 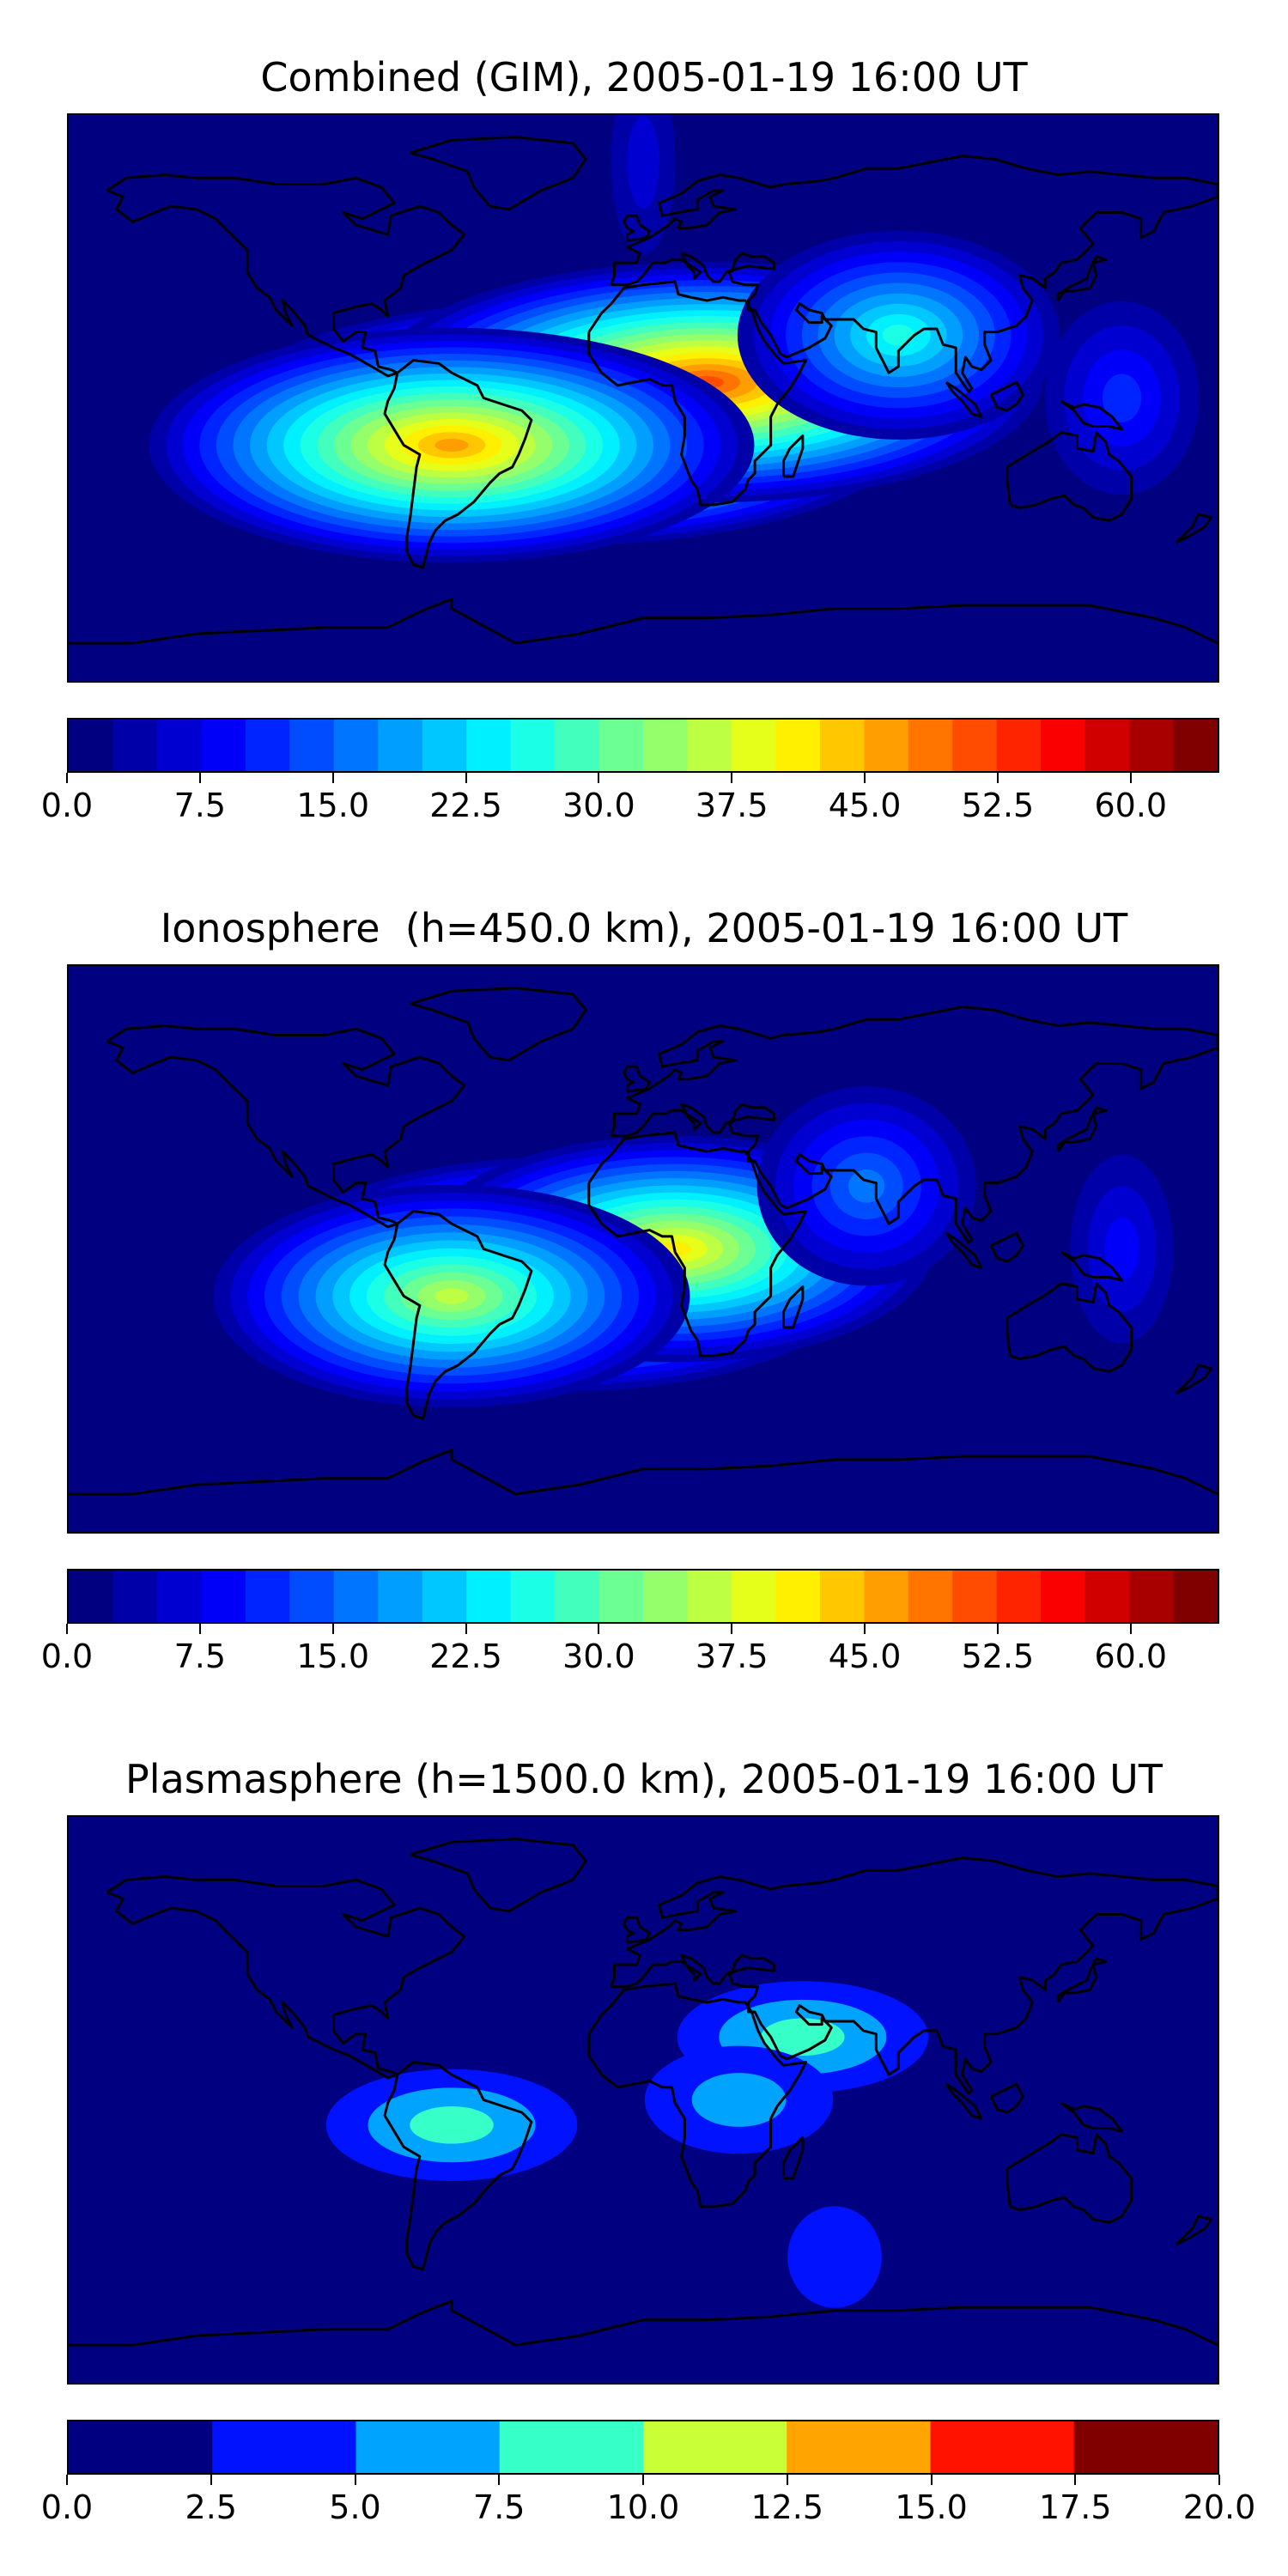 I want to click on plasmasphere-colorbar-swatches, so click(x=643, y=2447).